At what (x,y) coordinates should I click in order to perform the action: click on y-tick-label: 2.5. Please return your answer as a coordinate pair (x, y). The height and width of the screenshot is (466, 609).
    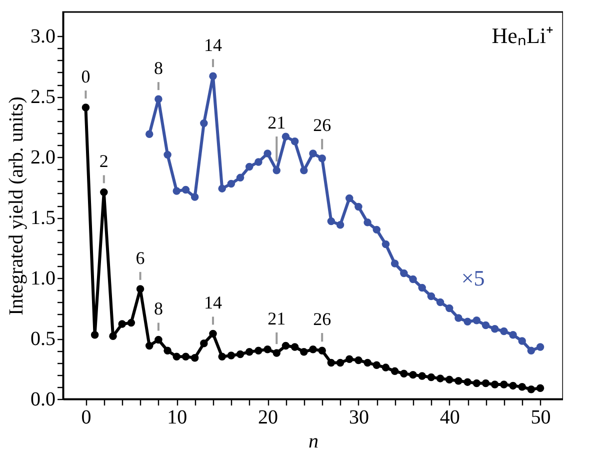
    Looking at the image, I should click on (43, 97).